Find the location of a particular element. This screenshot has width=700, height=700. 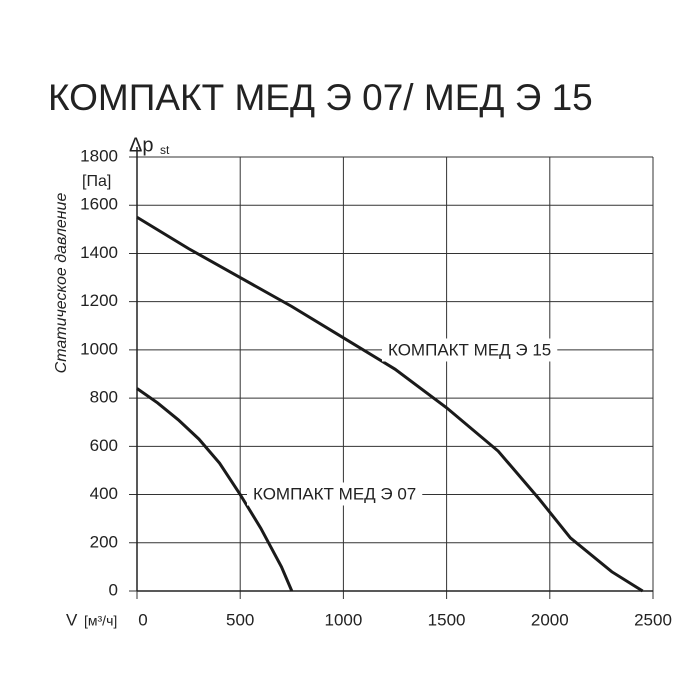

y-symbol: Δp is located at coordinates (141, 145).